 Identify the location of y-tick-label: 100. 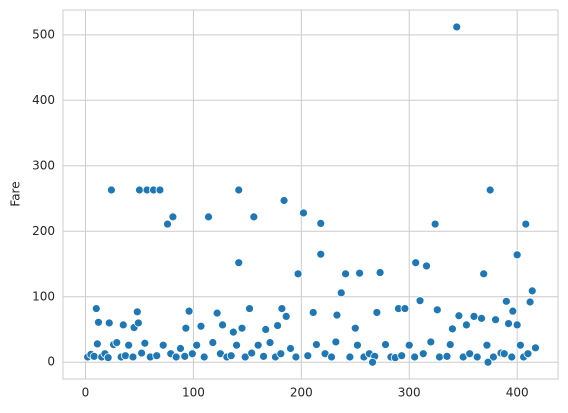
(43, 296).